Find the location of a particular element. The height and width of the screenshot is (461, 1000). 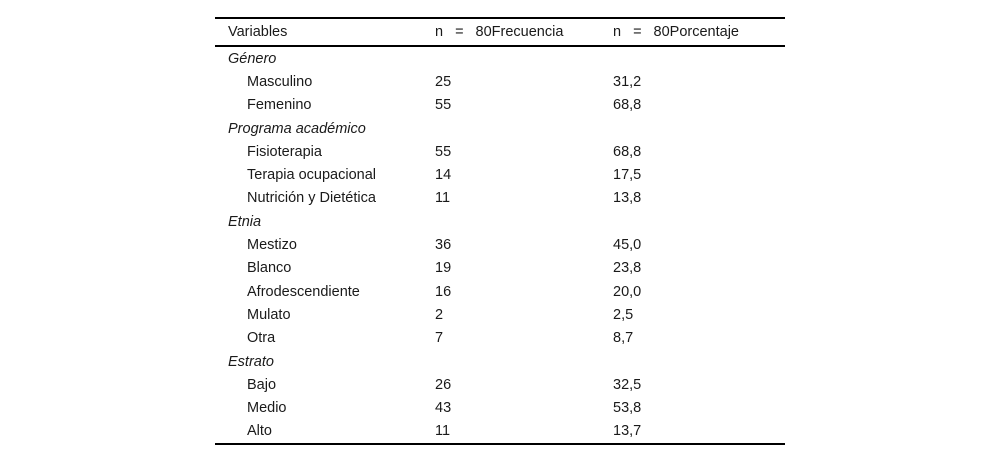

row-percentage: 20,0 is located at coordinates (627, 291).